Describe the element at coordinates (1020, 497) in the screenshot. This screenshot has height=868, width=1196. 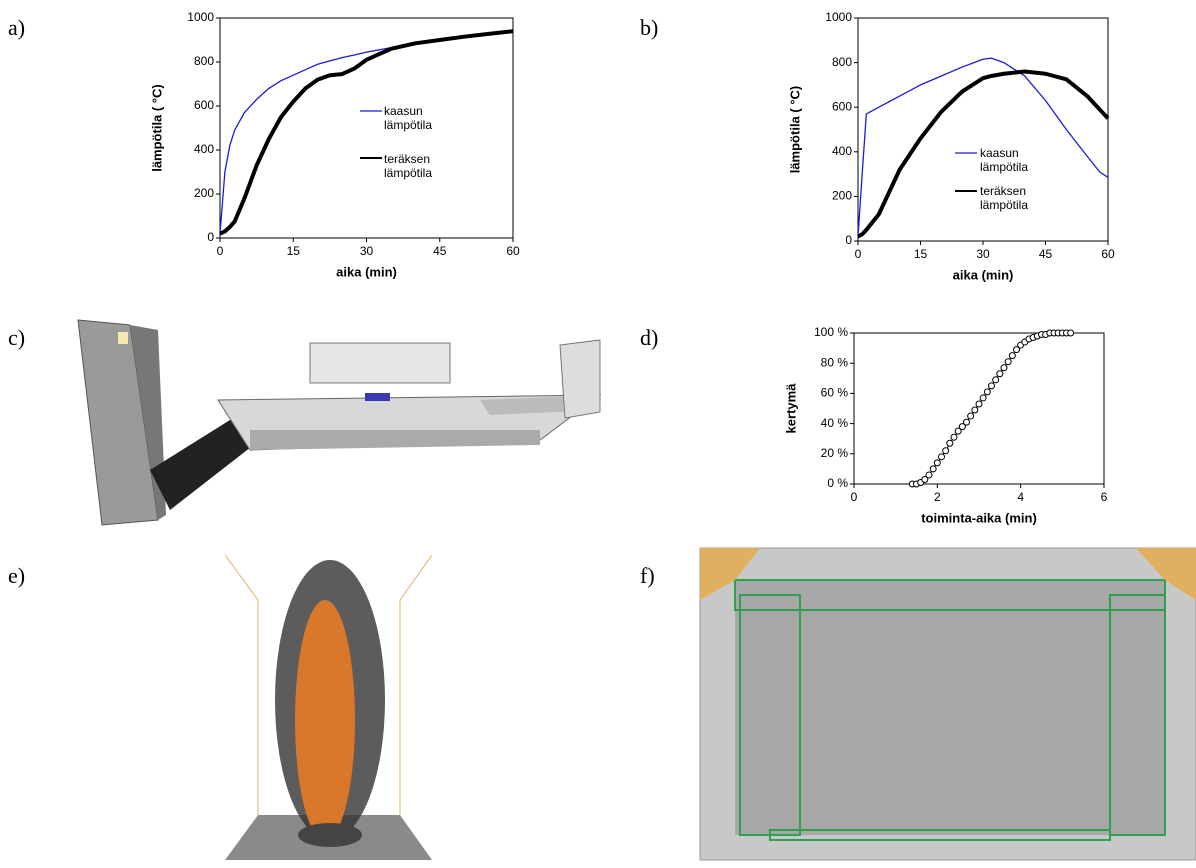
I see `x-tick-label: 4` at that location.